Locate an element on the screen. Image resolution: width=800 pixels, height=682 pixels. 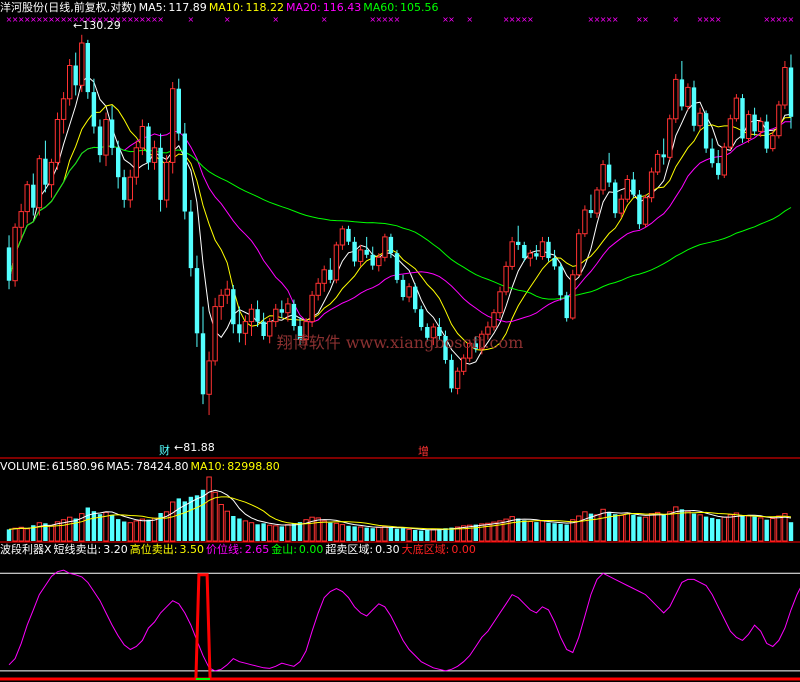
ma5-label: MA5: is located at coordinates (152, 7).